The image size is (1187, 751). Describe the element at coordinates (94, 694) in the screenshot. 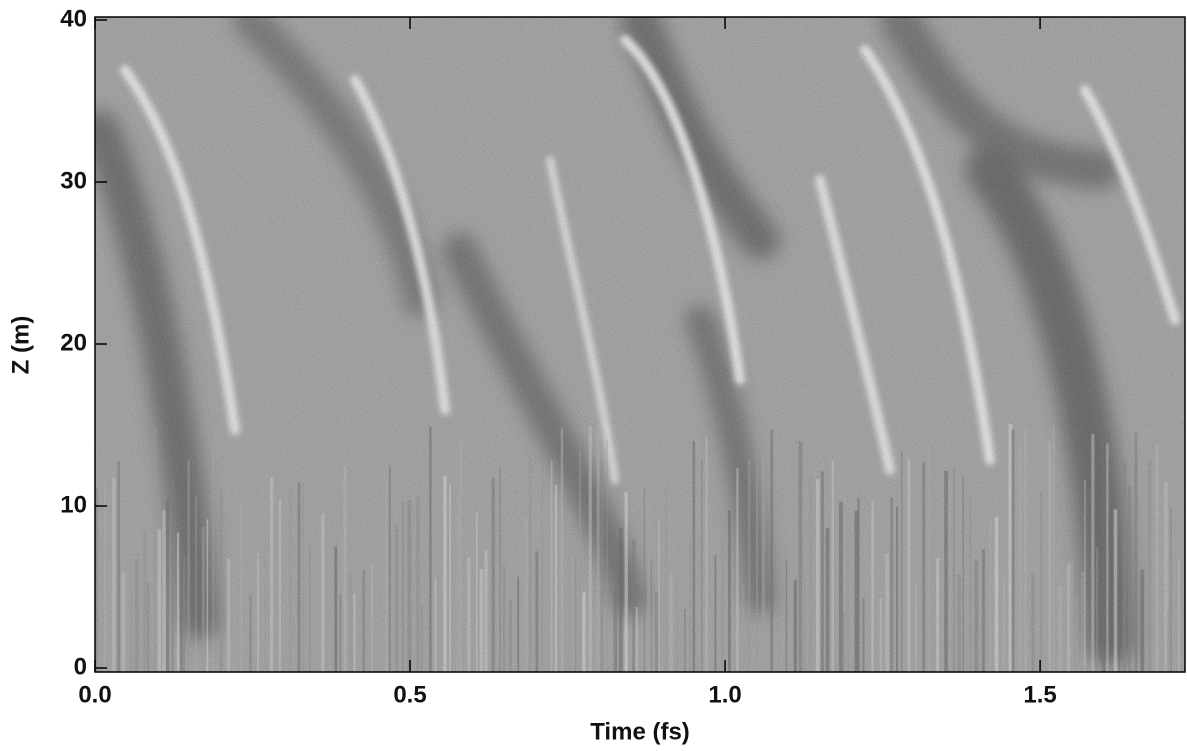

I see `x-tick-label: 0.0` at that location.